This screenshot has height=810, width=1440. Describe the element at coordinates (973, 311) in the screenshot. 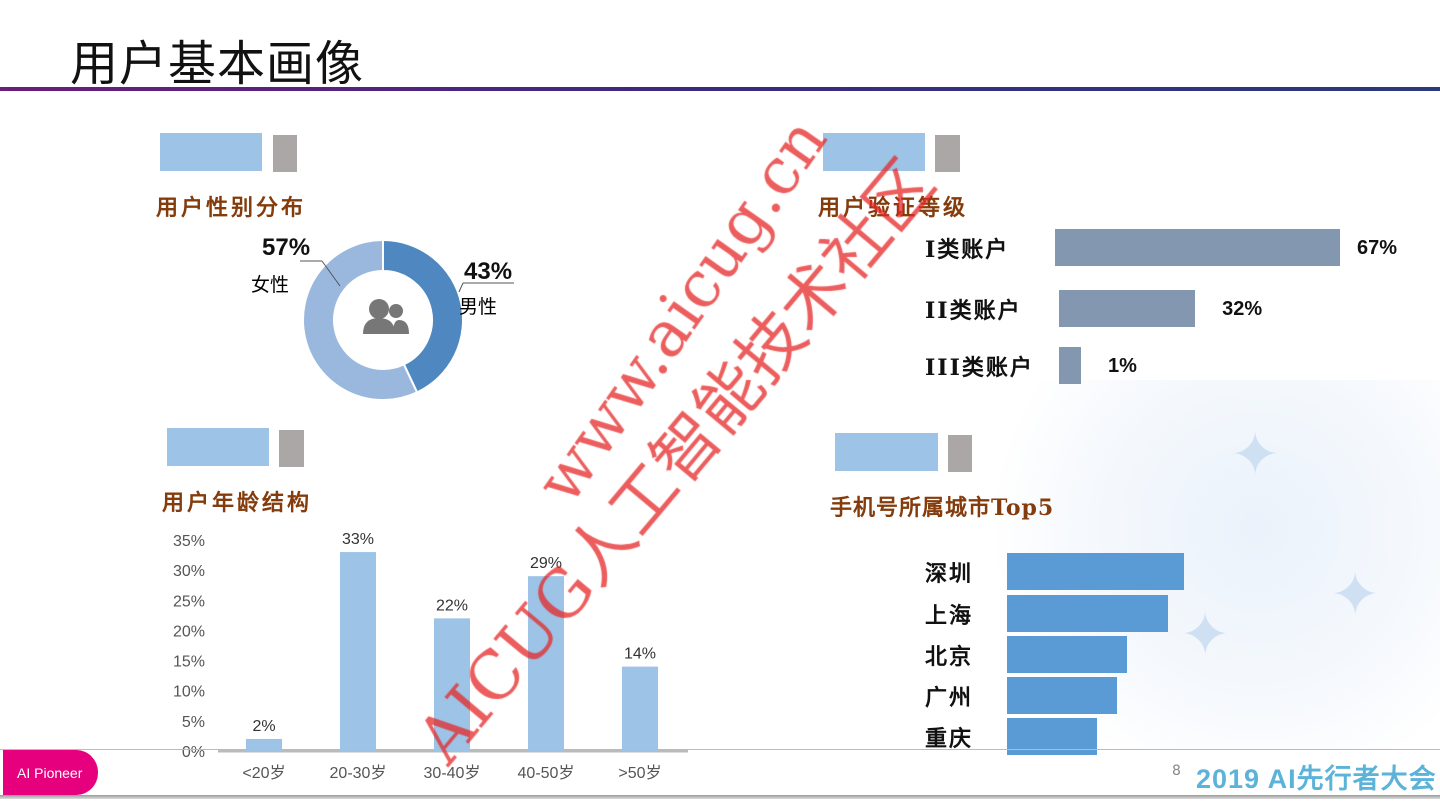

I see `verify-category-label: II类账户` at that location.